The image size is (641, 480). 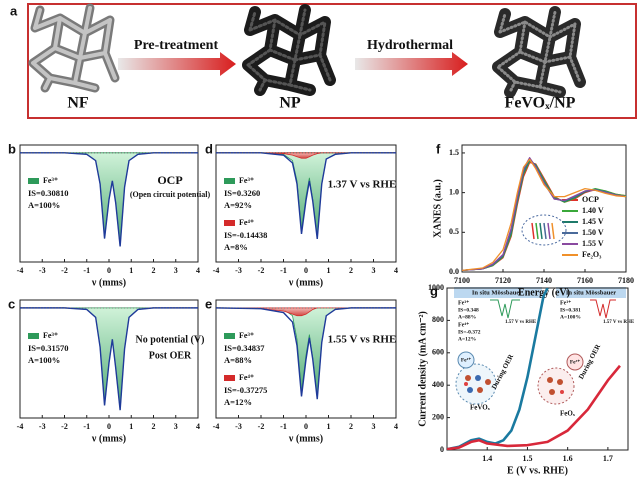 What do you see at coordinates (619, 322) in the screenshot?
I see `annotation: 1.57 V vs RHE` at bounding box center [619, 322].